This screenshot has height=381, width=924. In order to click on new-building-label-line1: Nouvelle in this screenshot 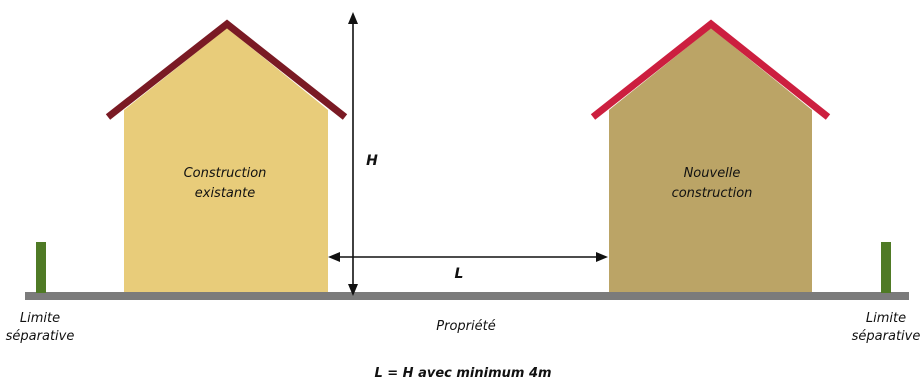, I will do `click(712, 173)`.